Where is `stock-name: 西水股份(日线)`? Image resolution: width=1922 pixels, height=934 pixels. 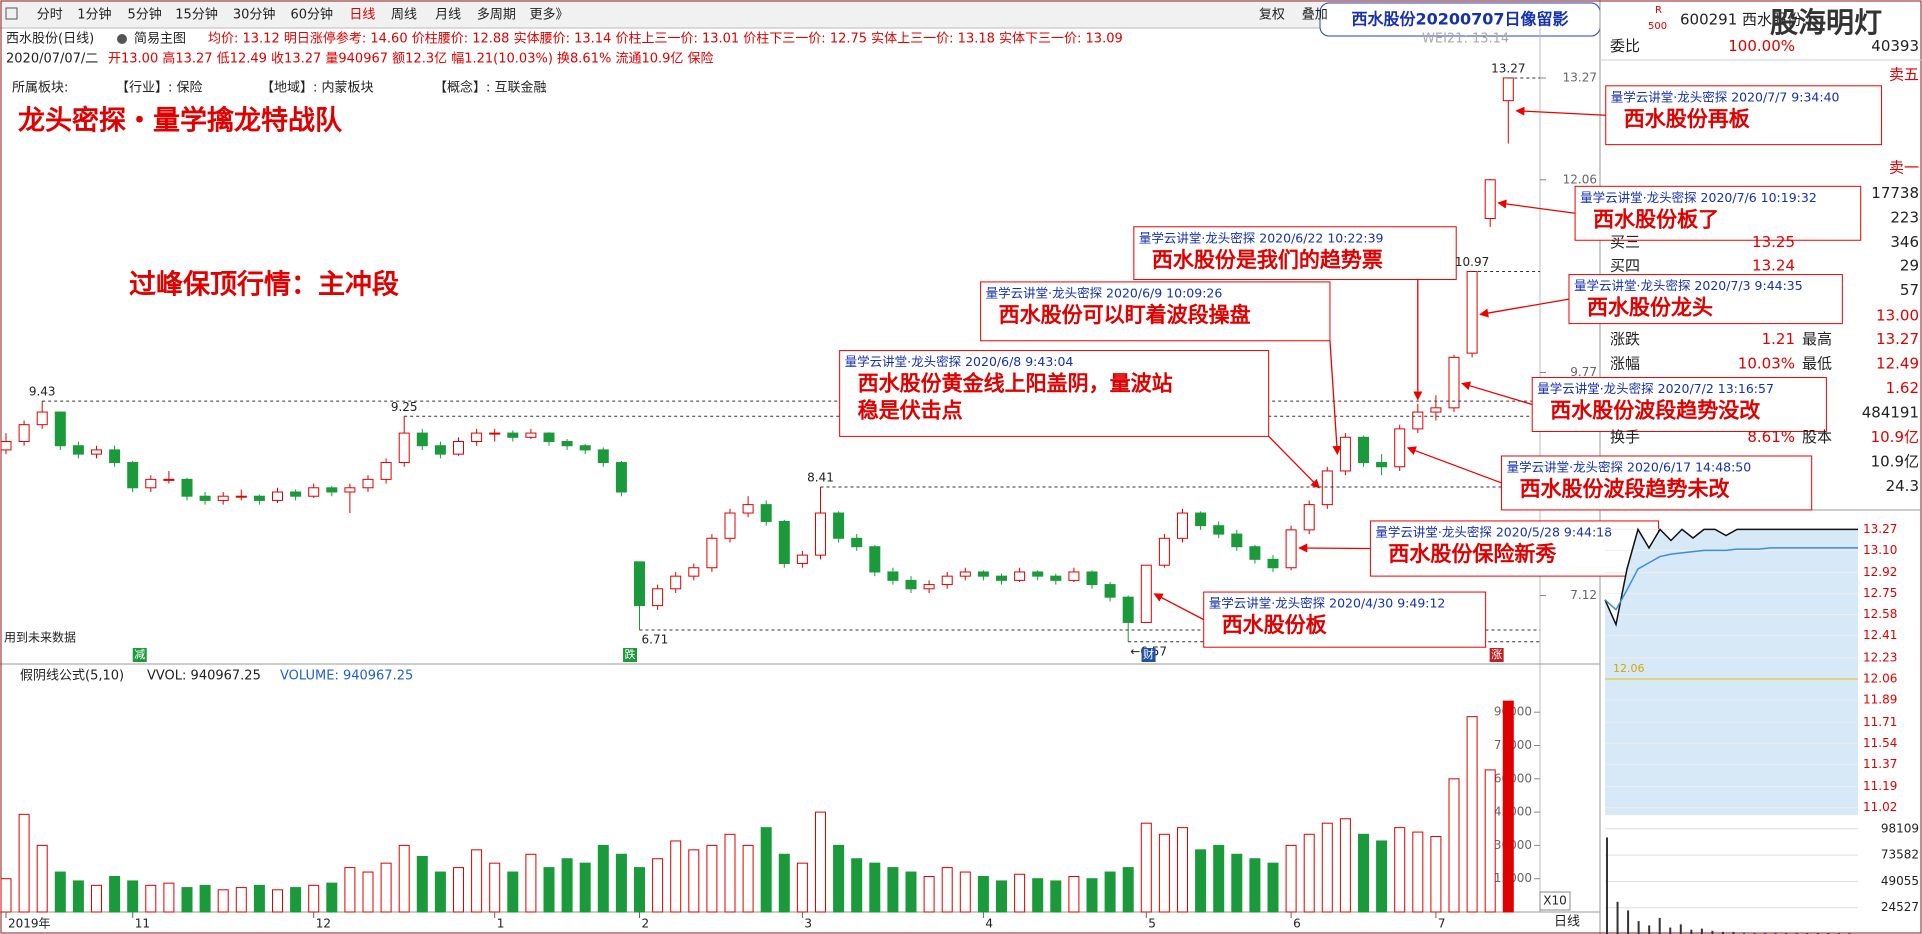
stock-name: 西水股份(日线) is located at coordinates (50, 39).